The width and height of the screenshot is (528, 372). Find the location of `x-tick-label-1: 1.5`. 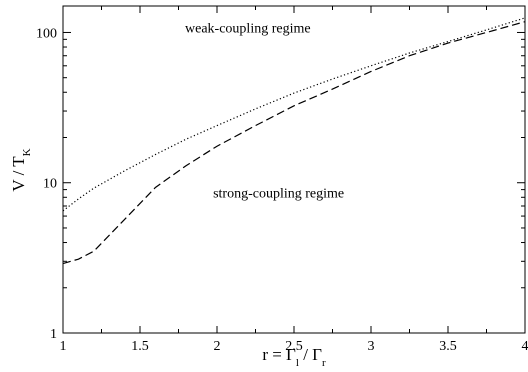

x-tick-label-1: 1.5 is located at coordinates (140, 346).